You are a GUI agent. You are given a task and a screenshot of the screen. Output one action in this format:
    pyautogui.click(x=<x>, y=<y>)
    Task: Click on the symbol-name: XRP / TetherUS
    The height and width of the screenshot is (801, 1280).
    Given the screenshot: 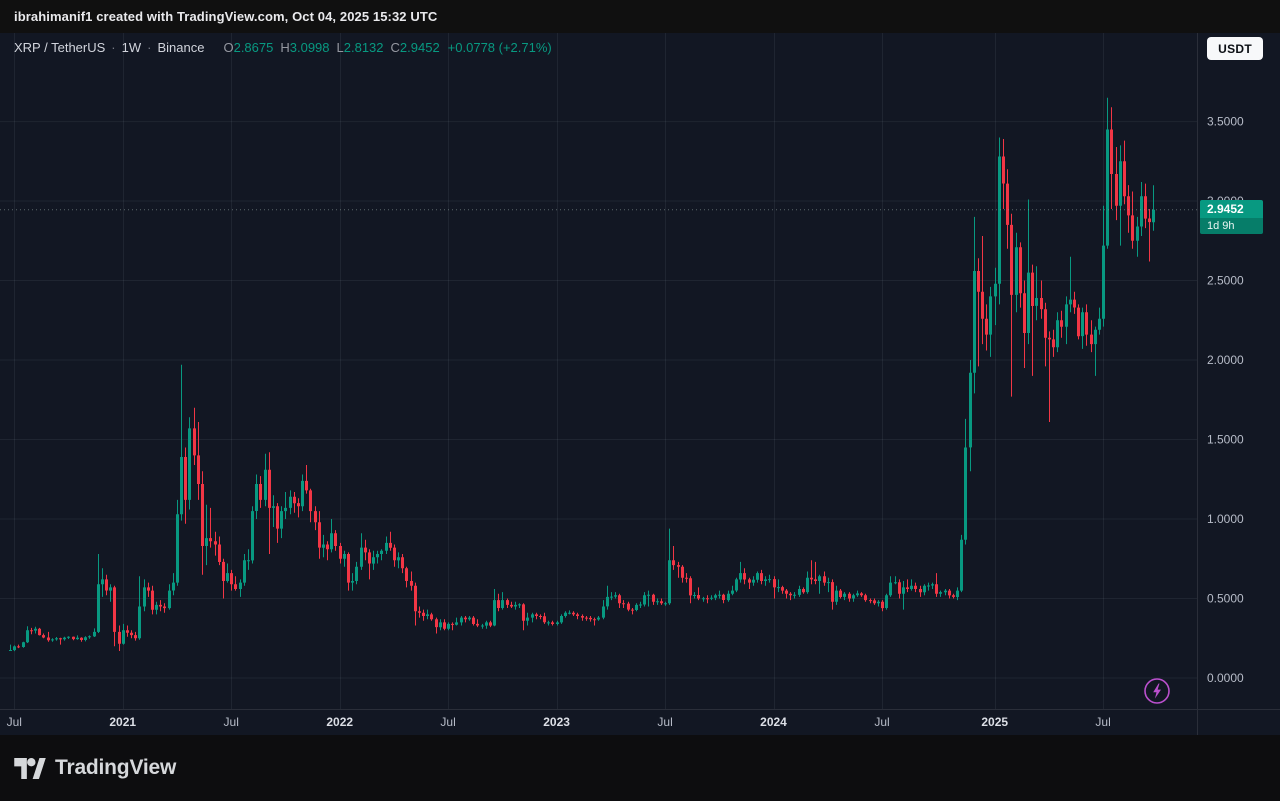 What is the action you would take?
    pyautogui.click(x=60, y=47)
    